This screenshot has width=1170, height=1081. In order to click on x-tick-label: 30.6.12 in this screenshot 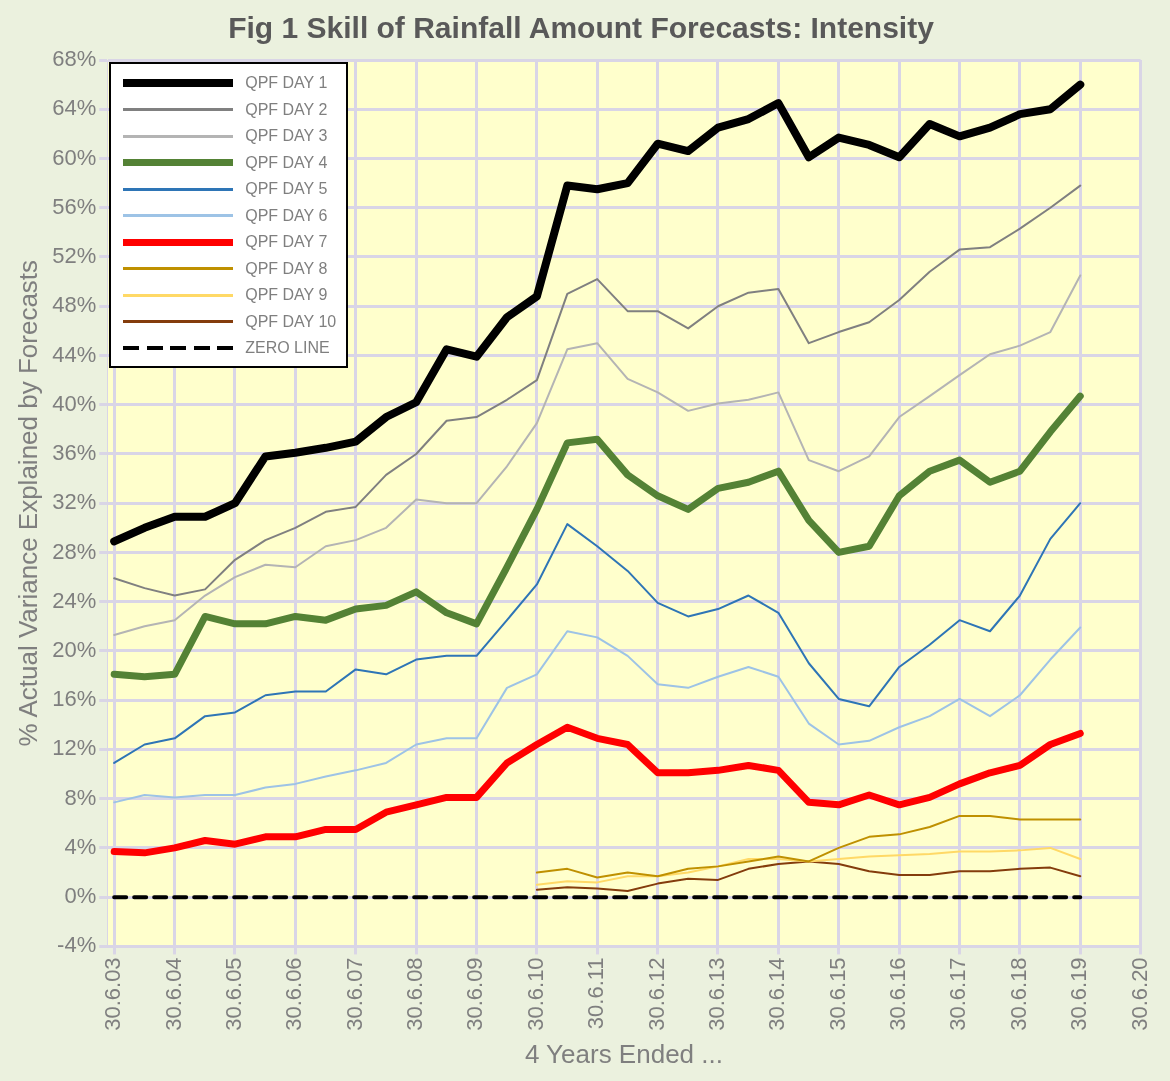, I will do `click(656, 994)`.